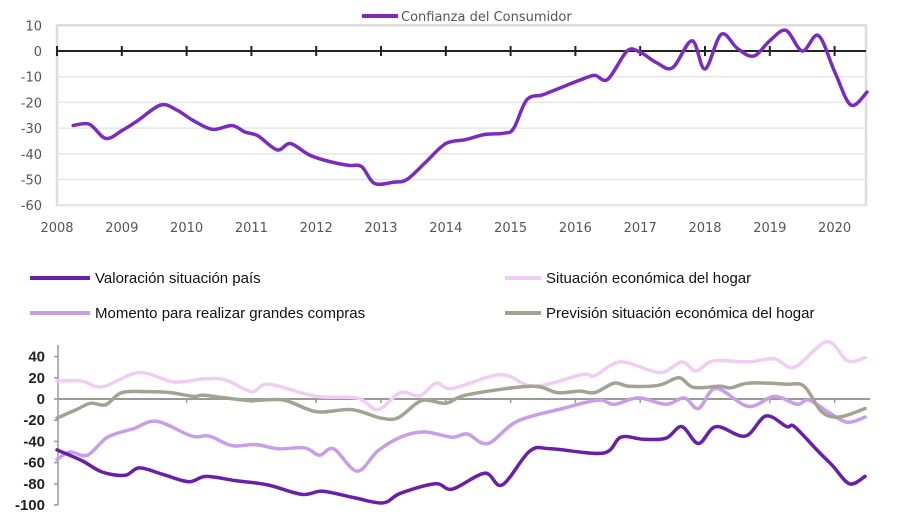 The image size is (900, 527). What do you see at coordinates (461, 399) in the screenshot?
I see `series-line-prevision-situacion-economica-del-hogar` at bounding box center [461, 399].